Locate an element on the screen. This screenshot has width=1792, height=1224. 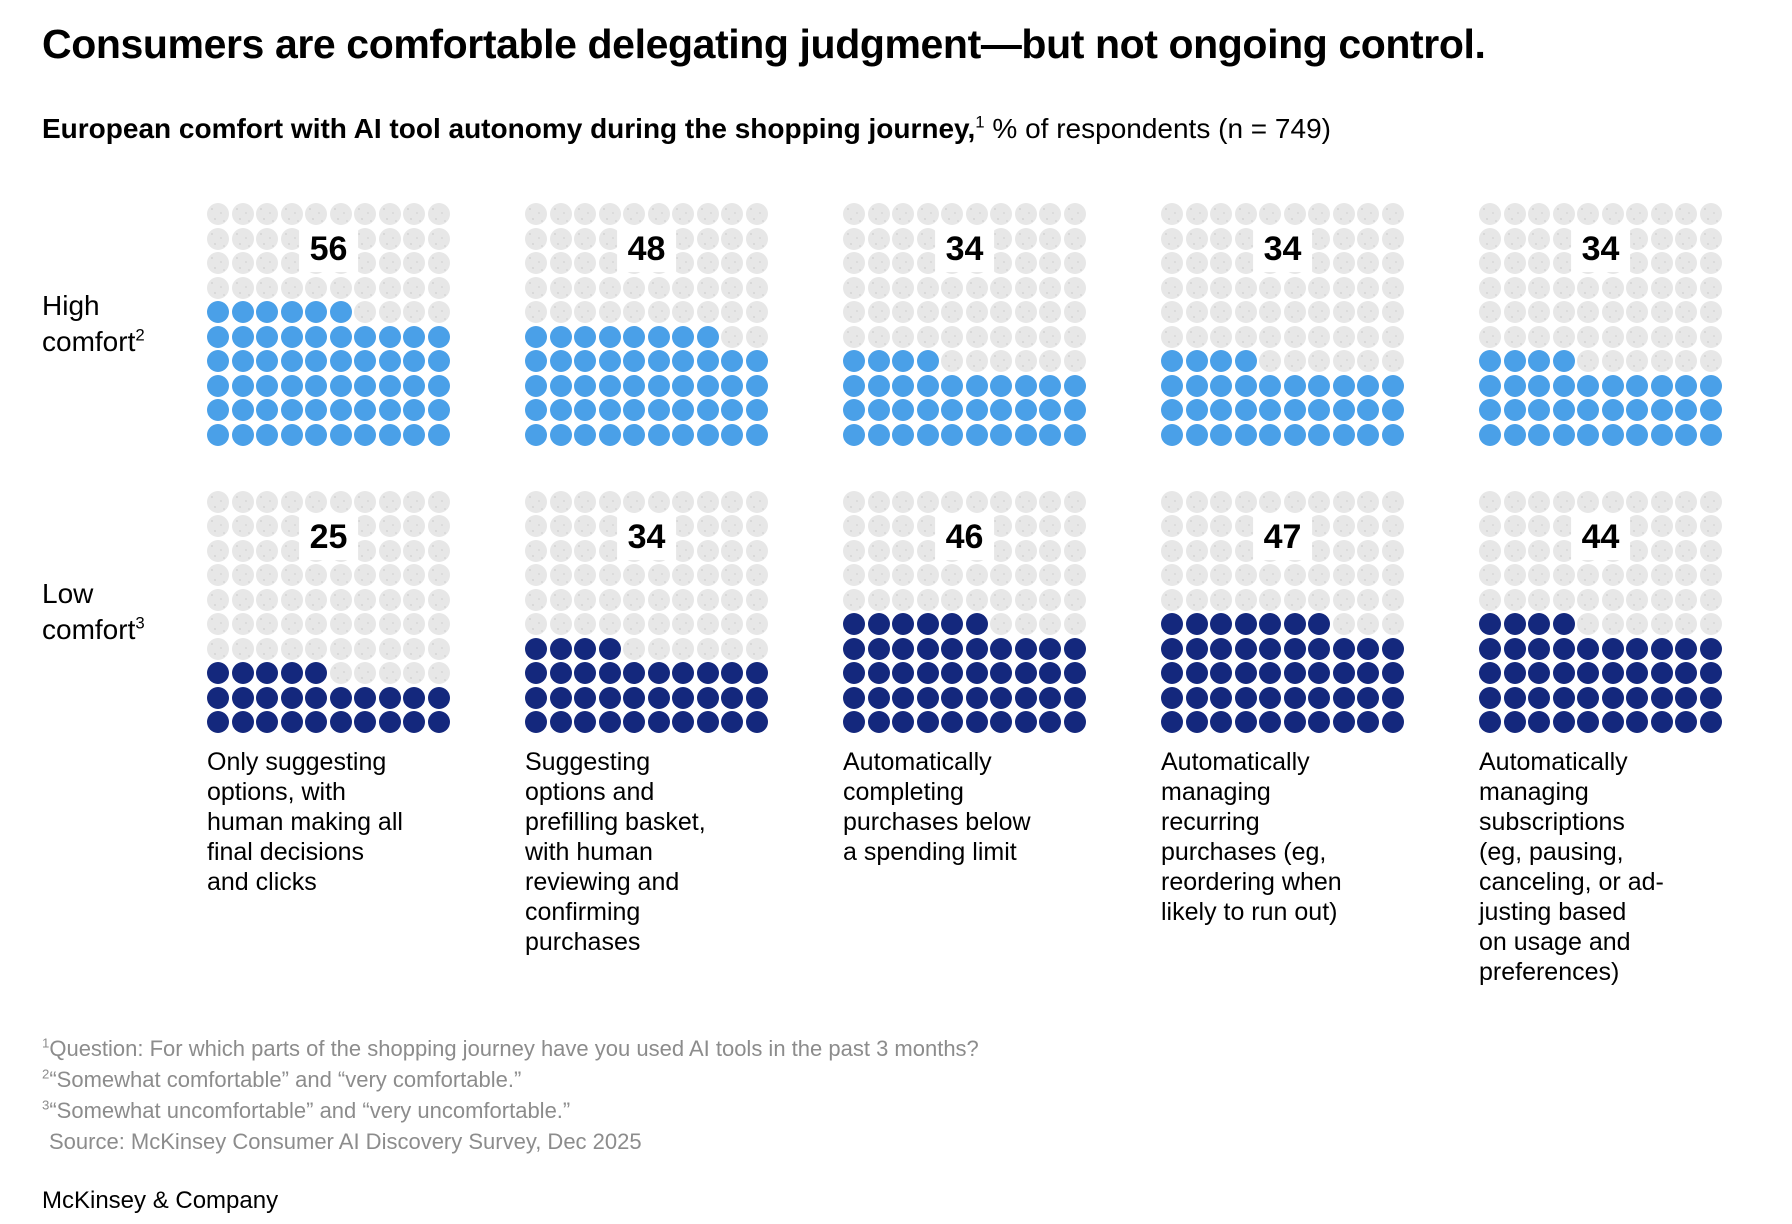
waffle-high-comfort-category-4: 34 is located at coordinates (1282, 324).